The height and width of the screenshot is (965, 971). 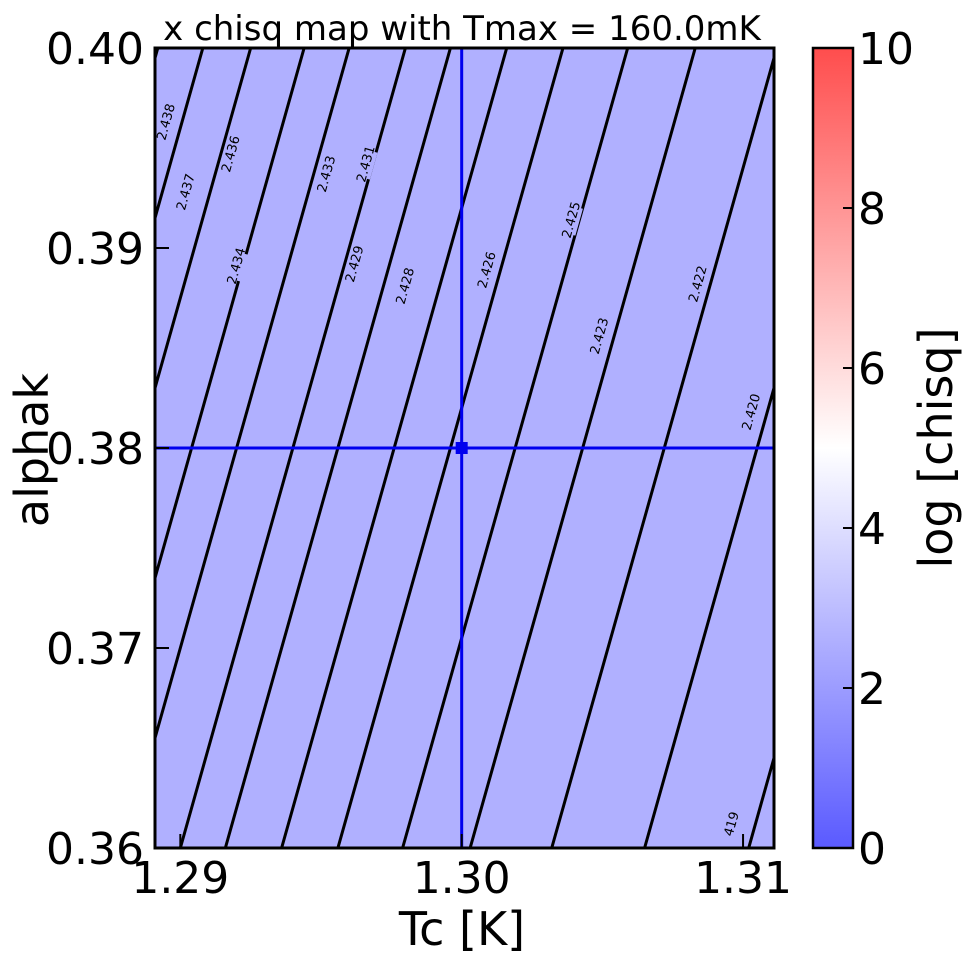 I want to click on colorbar-label: log [chisq], so click(x=936, y=447).